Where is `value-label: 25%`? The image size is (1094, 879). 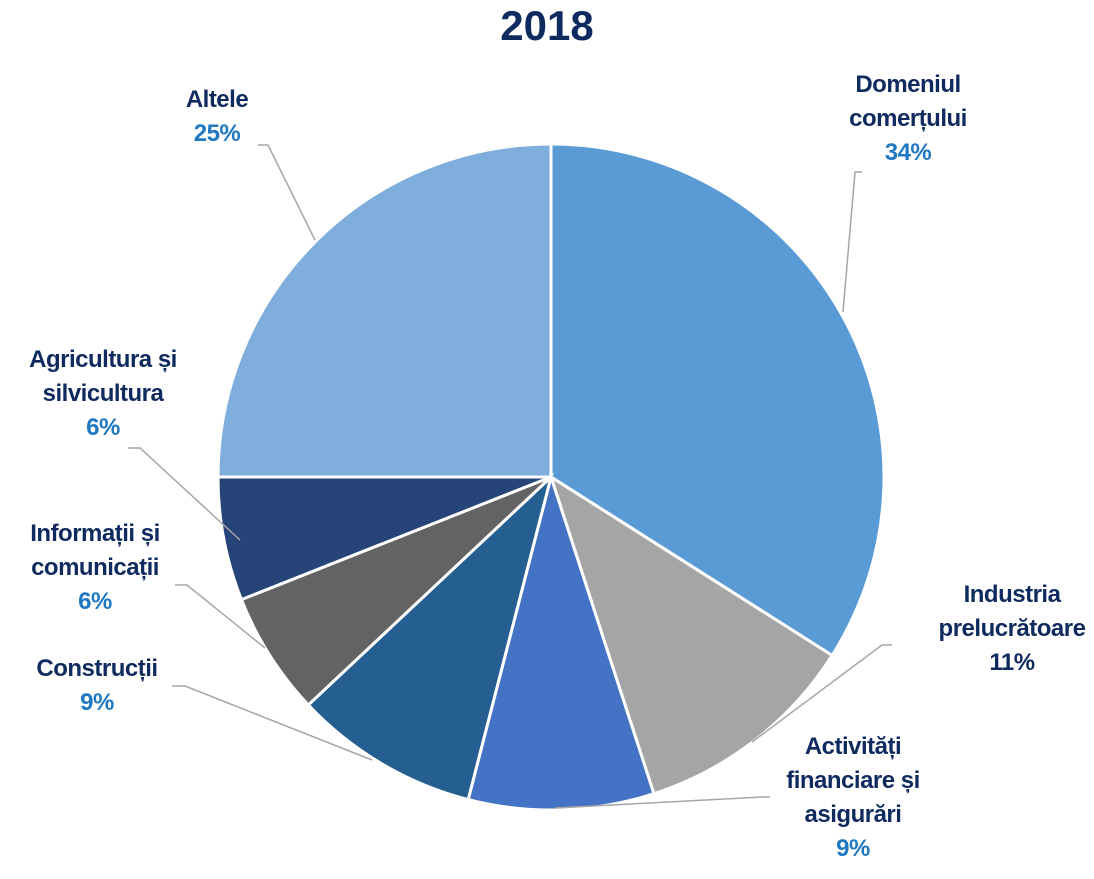
value-label: 25% is located at coordinates (217, 133).